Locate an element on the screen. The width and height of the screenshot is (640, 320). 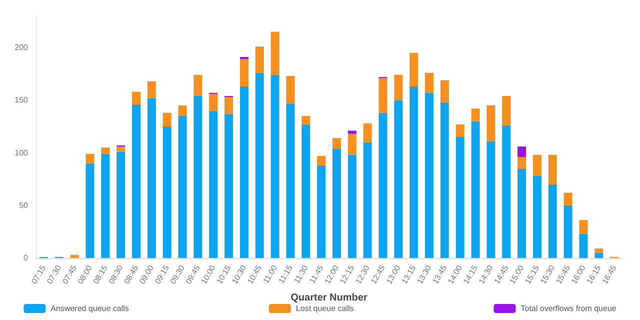
y-tick-label: 0 is located at coordinates (26, 258).